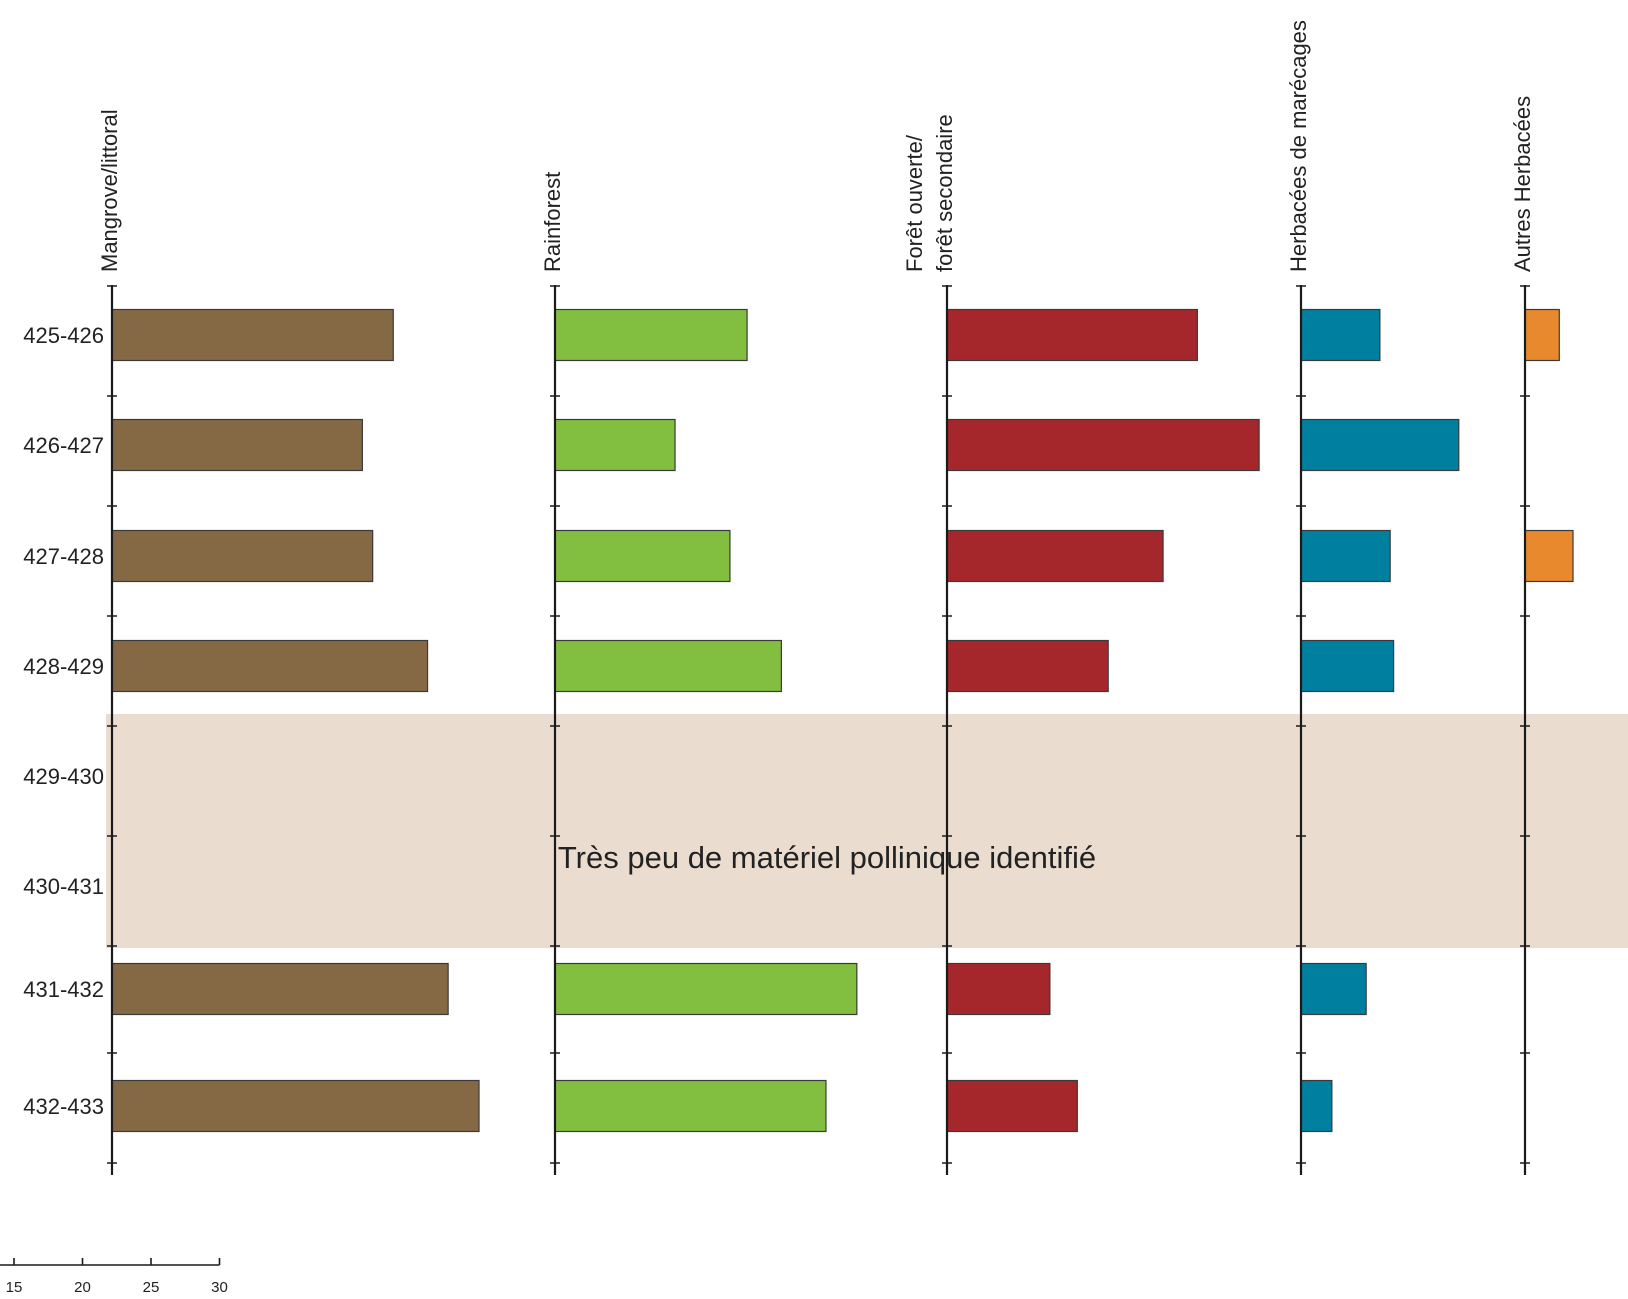  What do you see at coordinates (14, 1287) in the screenshot?
I see `scale-tick-label: 15` at bounding box center [14, 1287].